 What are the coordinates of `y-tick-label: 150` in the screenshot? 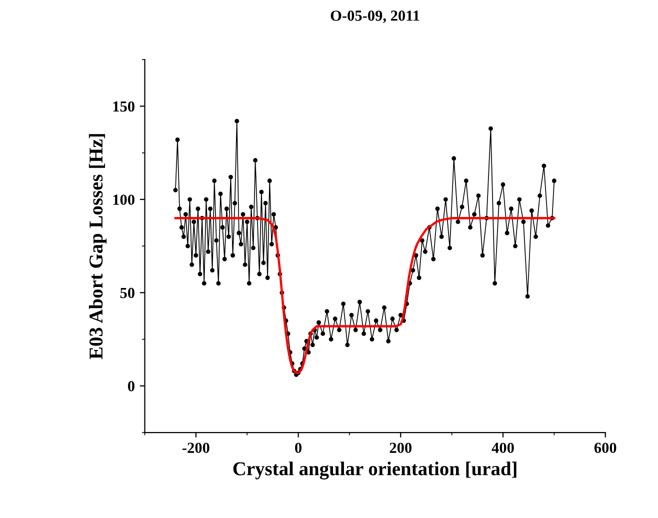 It's located at (123, 106).